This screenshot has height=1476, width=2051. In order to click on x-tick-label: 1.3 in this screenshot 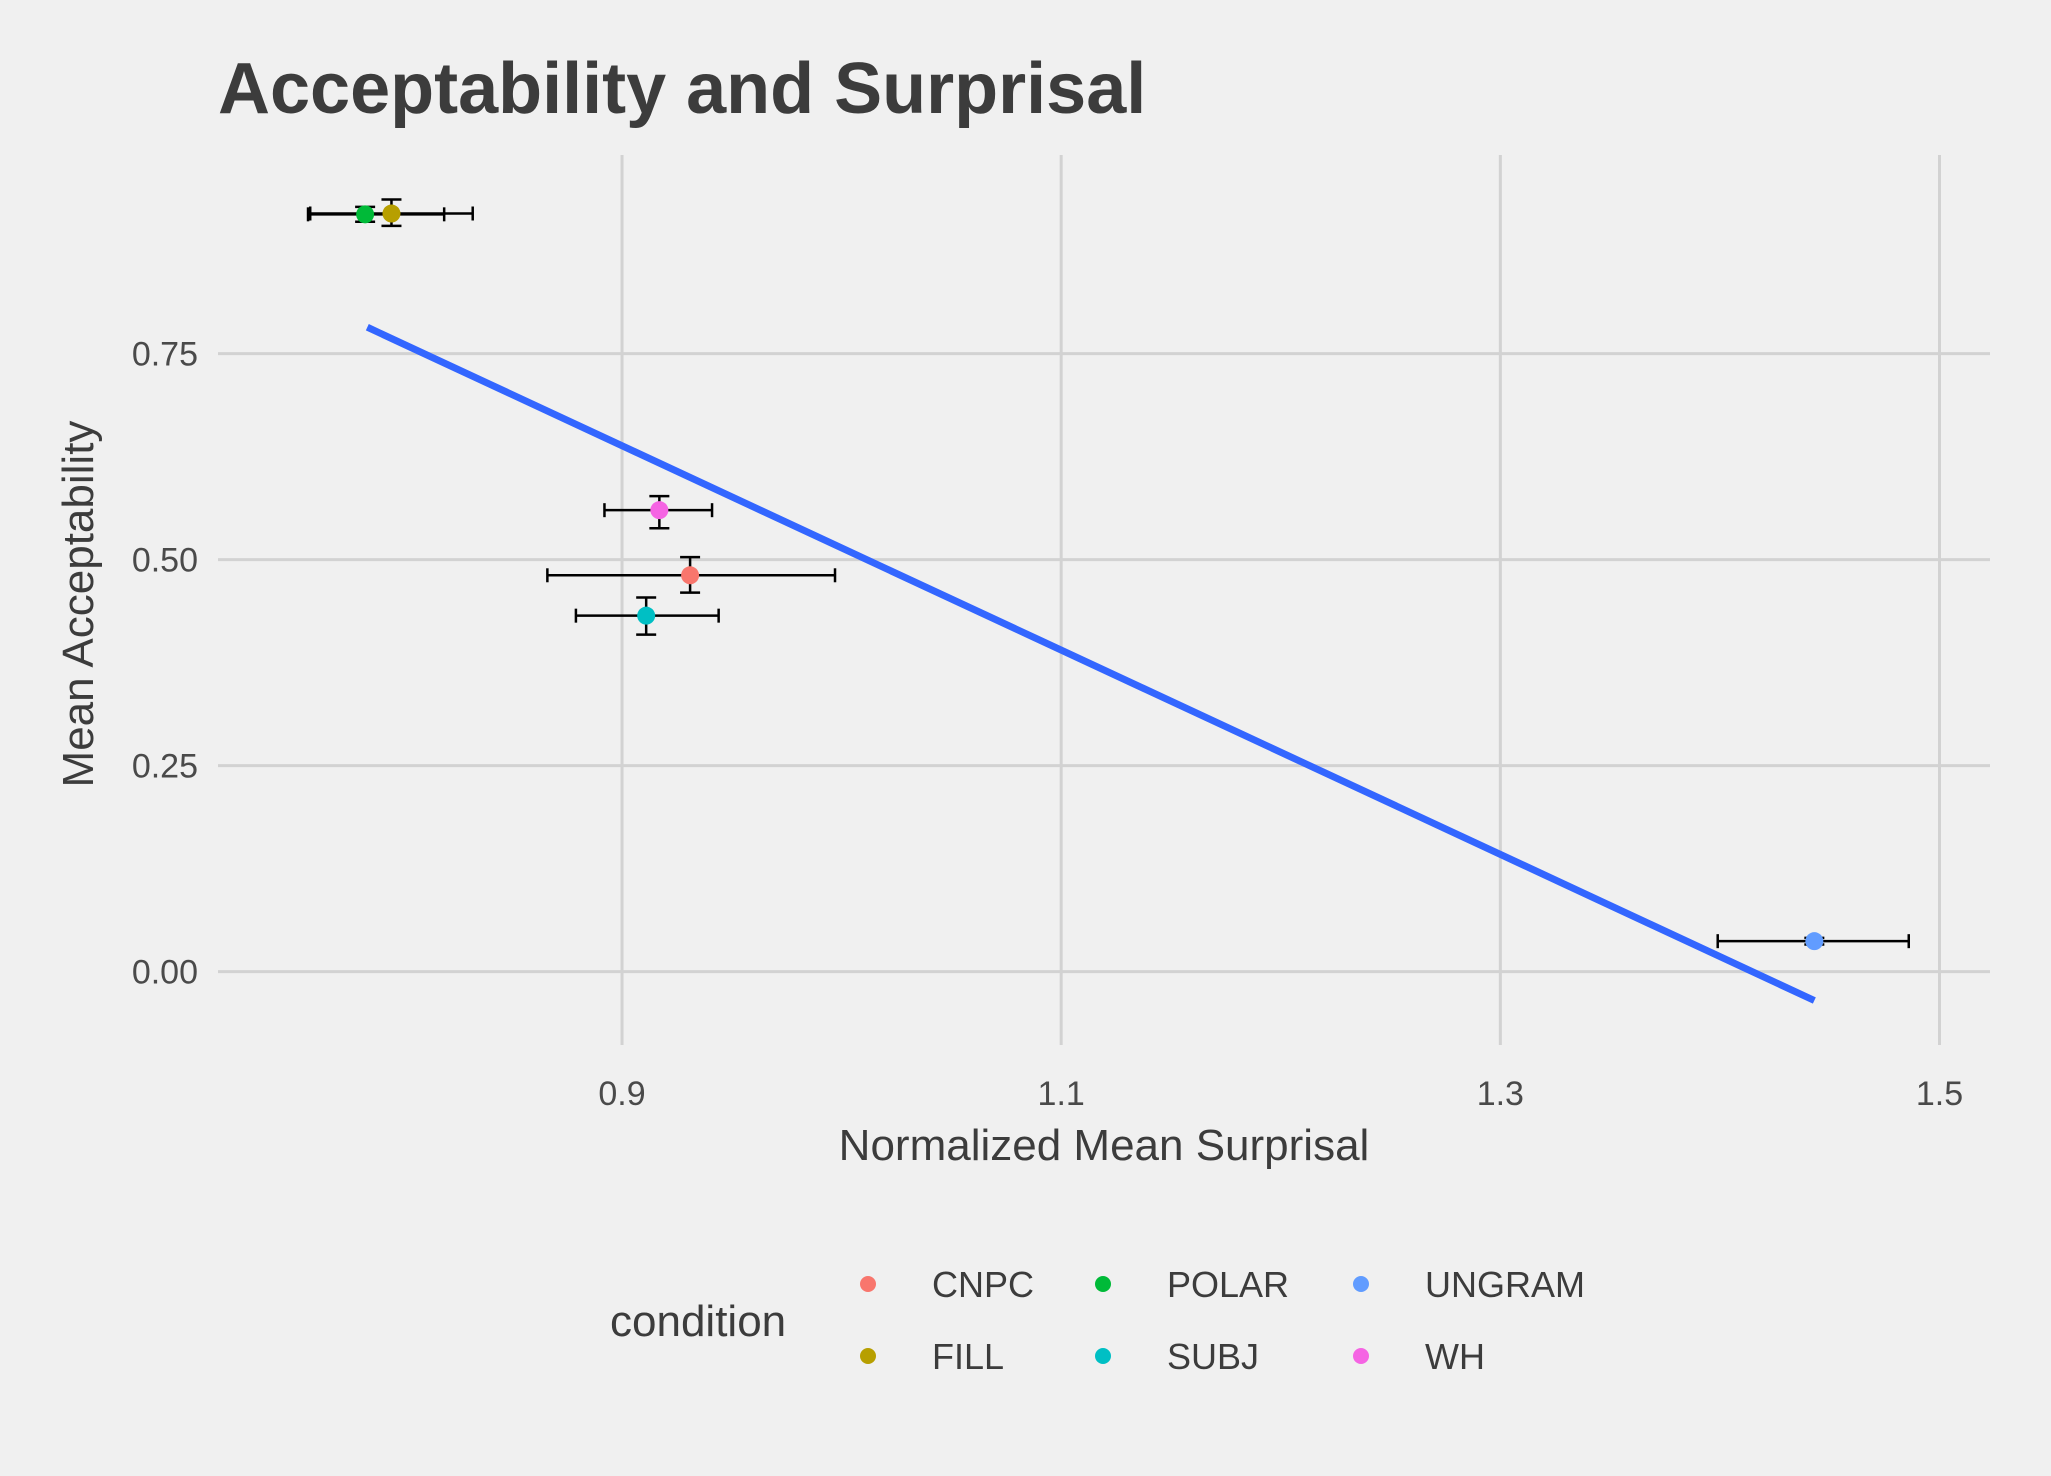, I will do `click(1500, 1094)`.